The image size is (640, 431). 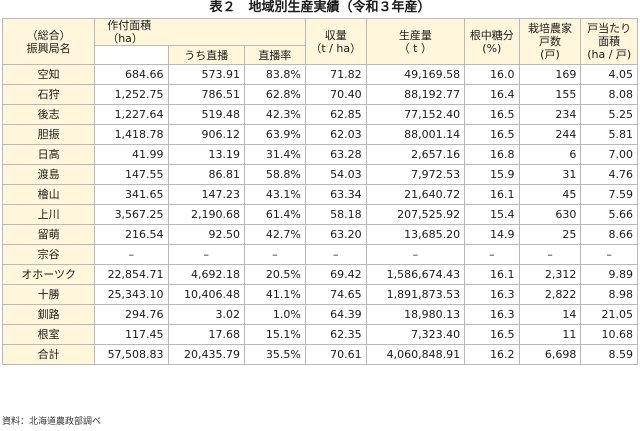 What do you see at coordinates (48, 174) in the screenshot?
I see `region-name: 渡島` at bounding box center [48, 174].